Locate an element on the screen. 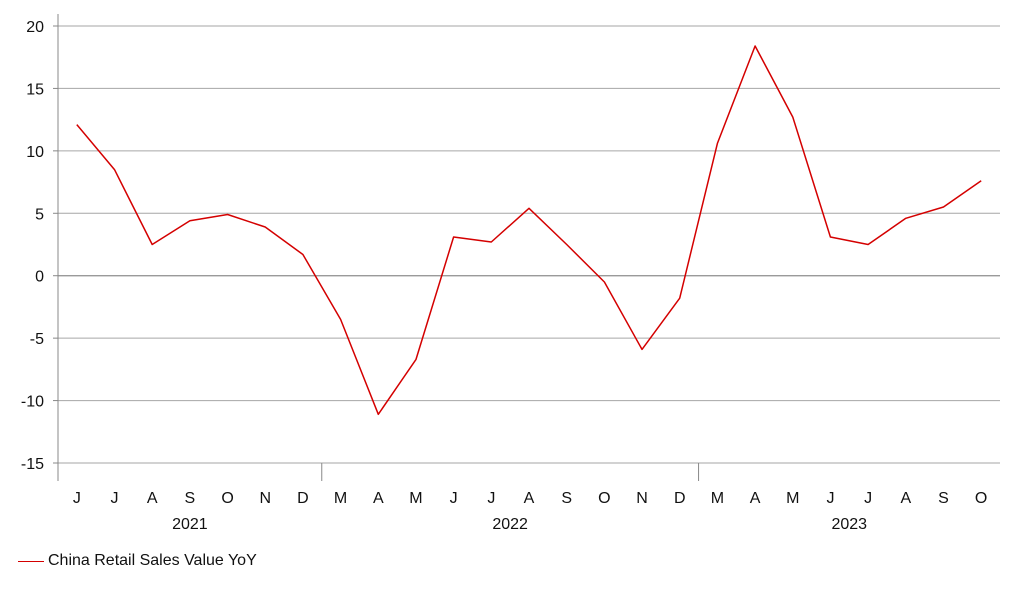 The width and height of the screenshot is (1022, 597). legend: China Retail Sales Value YoY is located at coordinates (137, 561).